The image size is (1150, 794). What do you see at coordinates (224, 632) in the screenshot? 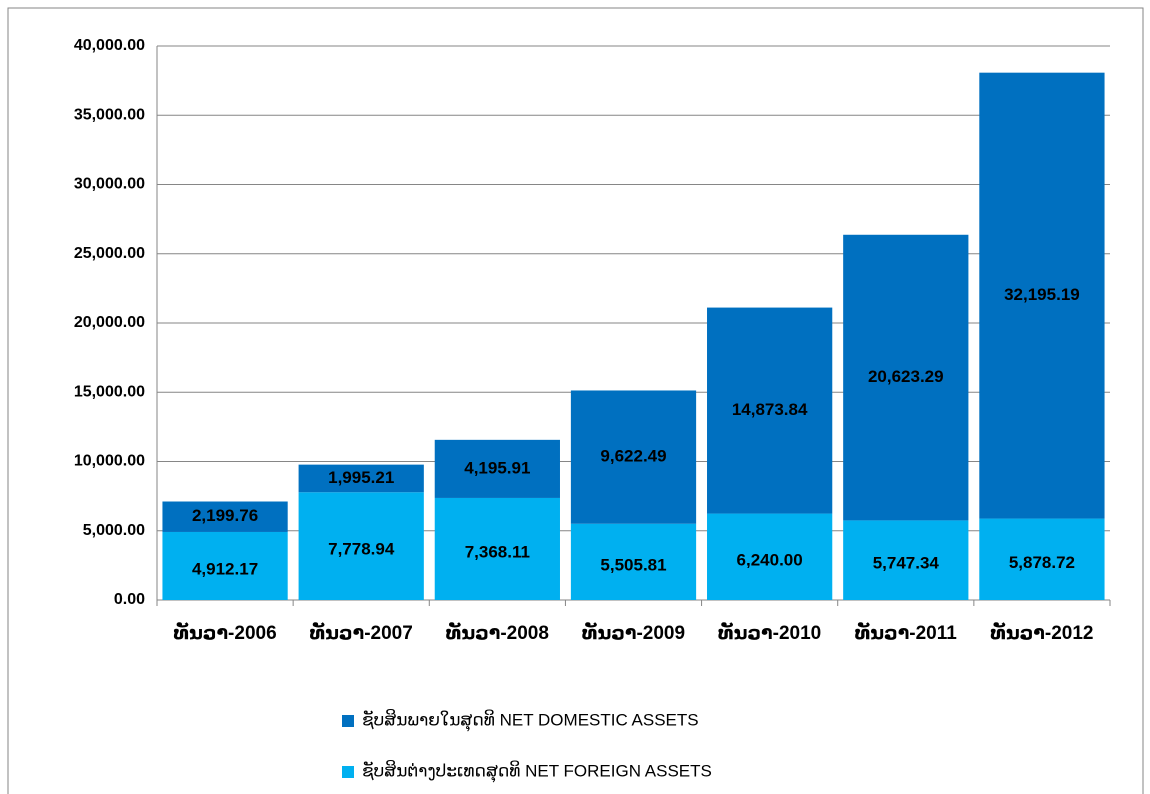
I see `x-tick-label: ທັນວາ-2006` at bounding box center [224, 632].